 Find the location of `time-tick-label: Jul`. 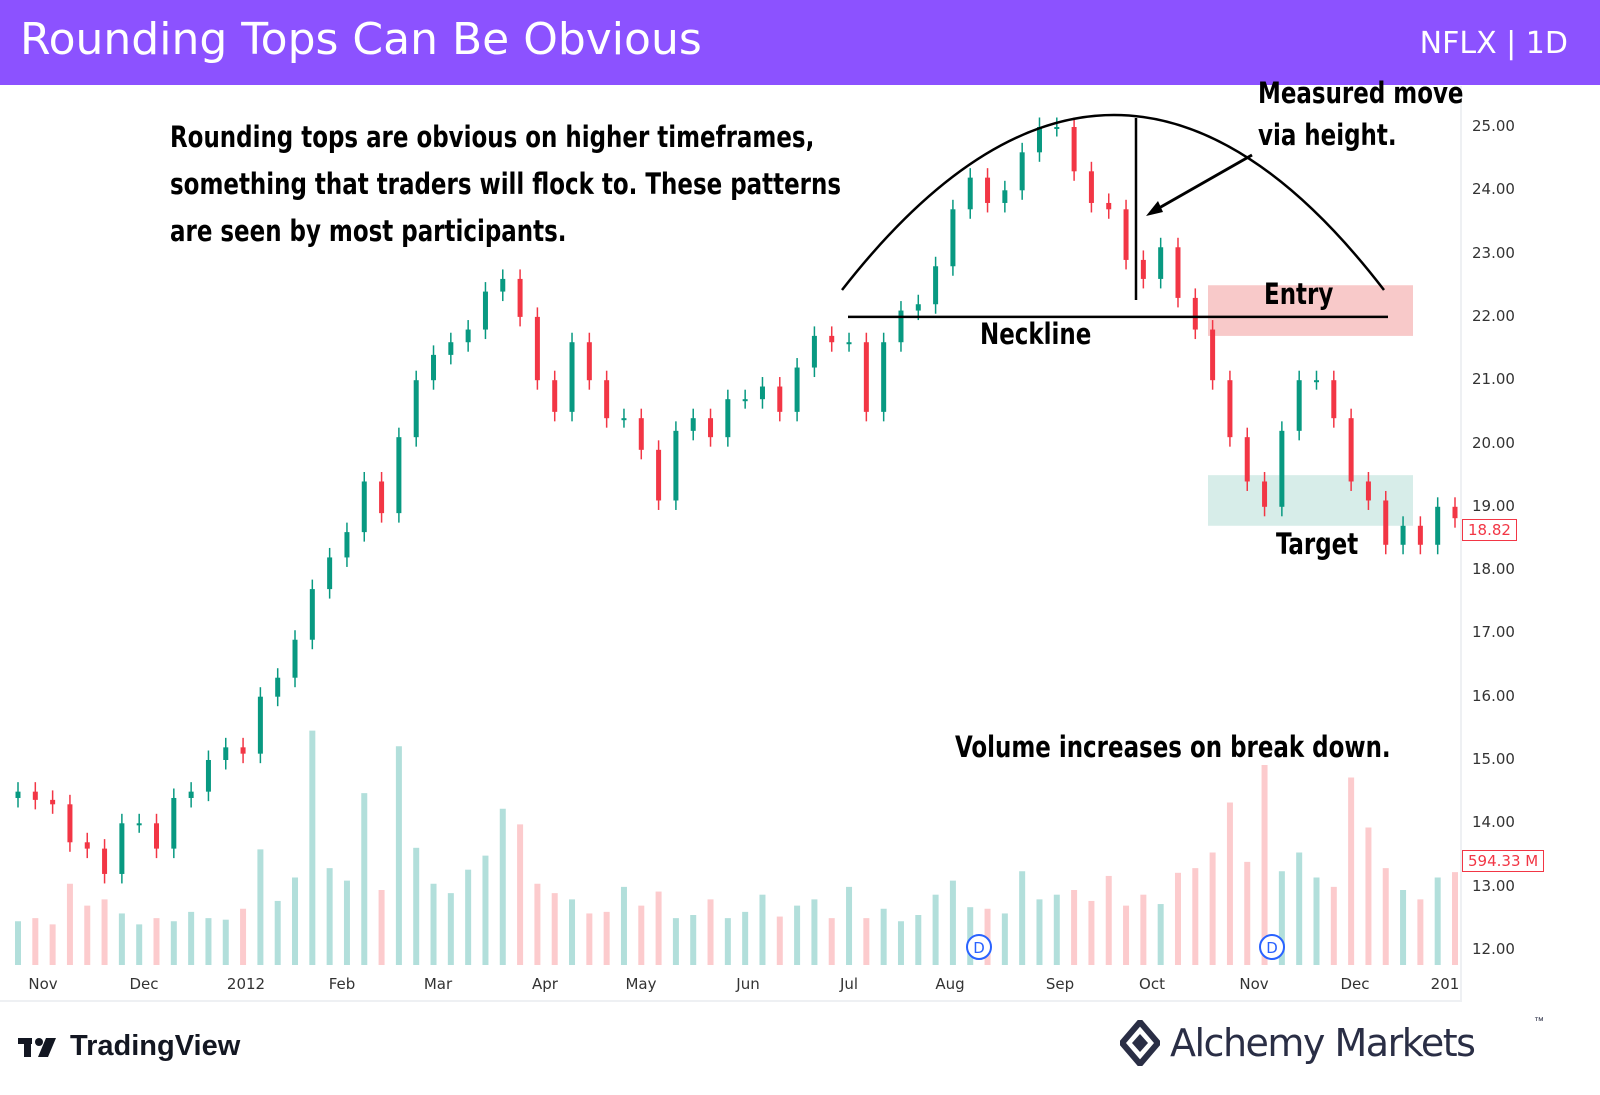

time-tick-label: Jul is located at coordinates (849, 984).